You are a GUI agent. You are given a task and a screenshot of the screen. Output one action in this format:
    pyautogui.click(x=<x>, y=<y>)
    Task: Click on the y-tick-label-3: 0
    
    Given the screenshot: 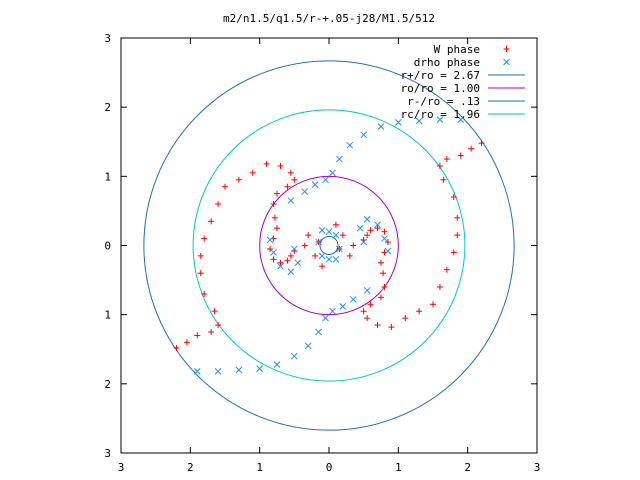 What is the action you would take?
    pyautogui.click(x=107, y=246)
    